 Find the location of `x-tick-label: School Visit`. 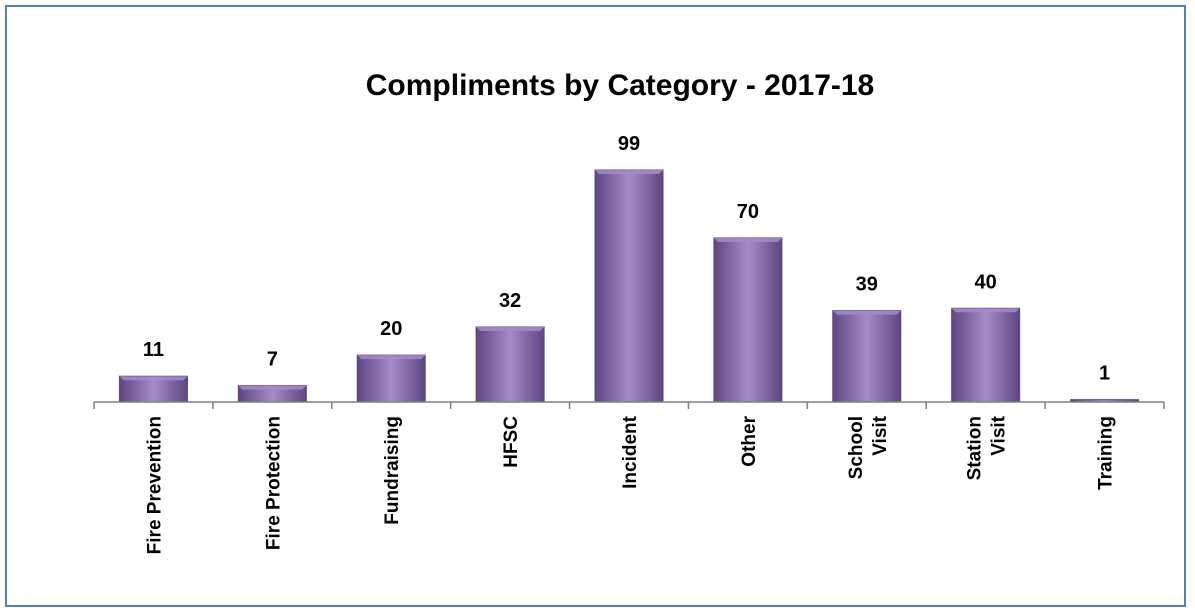

x-tick-label: School Visit is located at coordinates (868, 447).